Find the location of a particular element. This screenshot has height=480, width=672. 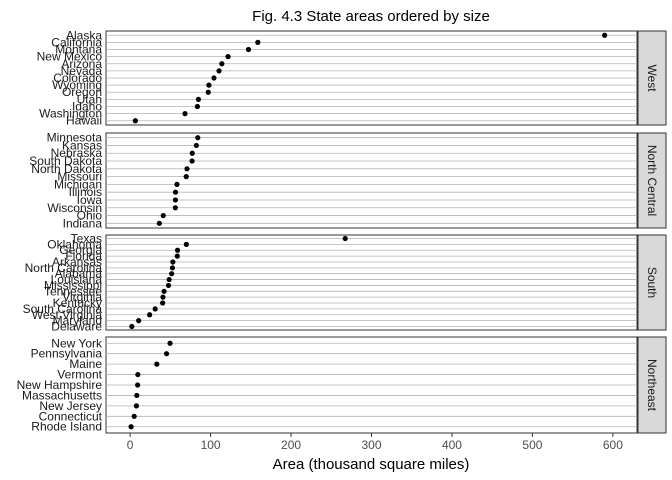

state-label-missouri: Missouri is located at coordinates (79, 177).